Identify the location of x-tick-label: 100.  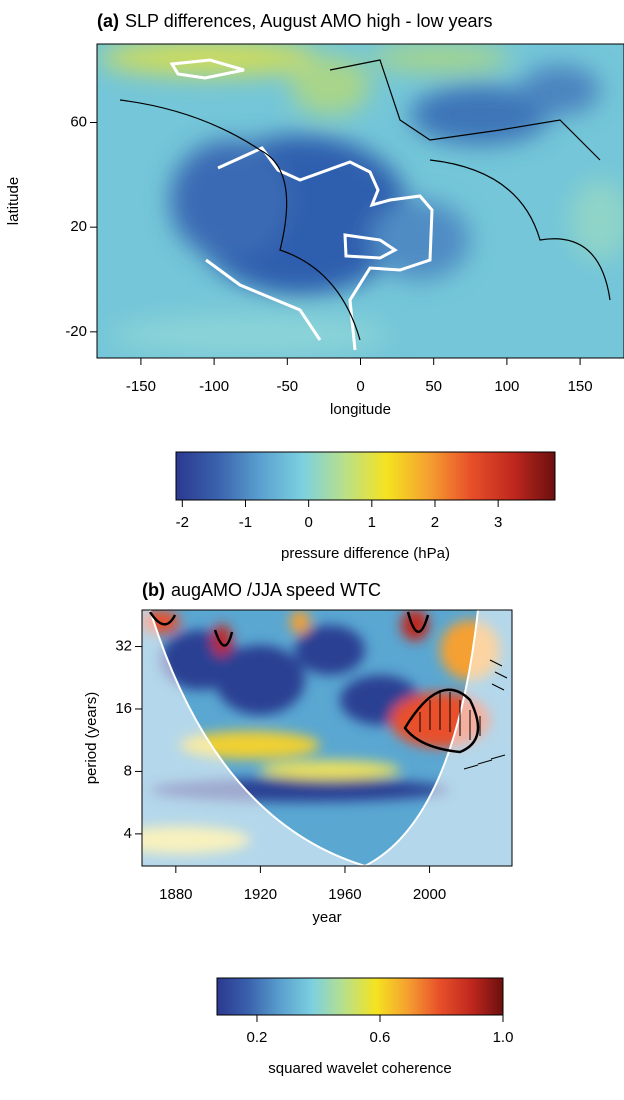
(506, 386).